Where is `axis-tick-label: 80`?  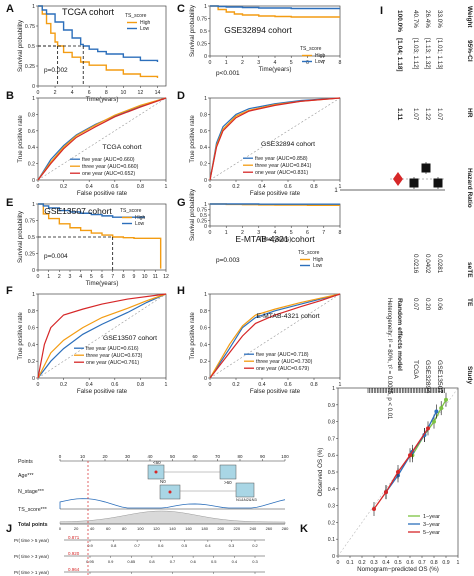
axis-tick-label: 80 is located at coordinates (124, 528).